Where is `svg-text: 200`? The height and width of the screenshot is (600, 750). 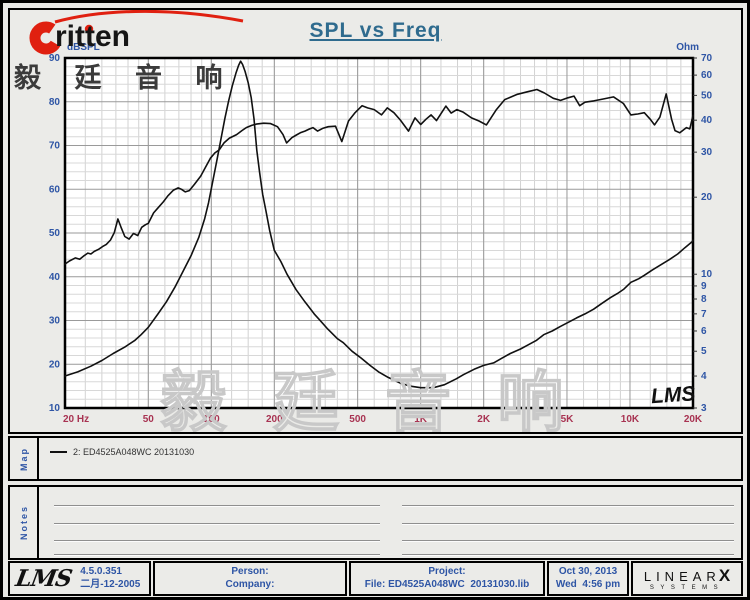
svg-text: 200 is located at coordinates (274, 419).